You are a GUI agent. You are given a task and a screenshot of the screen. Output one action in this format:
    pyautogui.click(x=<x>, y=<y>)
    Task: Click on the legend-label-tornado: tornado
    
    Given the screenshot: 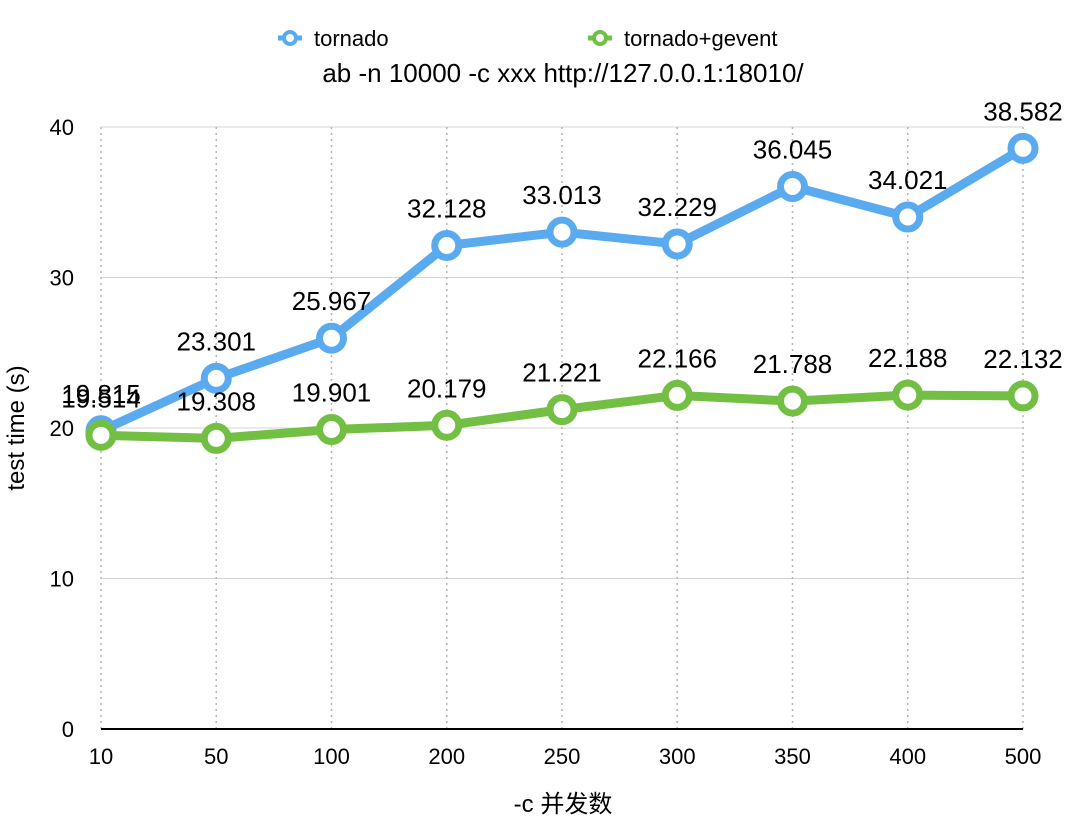 What is the action you would take?
    pyautogui.click(x=351, y=38)
    